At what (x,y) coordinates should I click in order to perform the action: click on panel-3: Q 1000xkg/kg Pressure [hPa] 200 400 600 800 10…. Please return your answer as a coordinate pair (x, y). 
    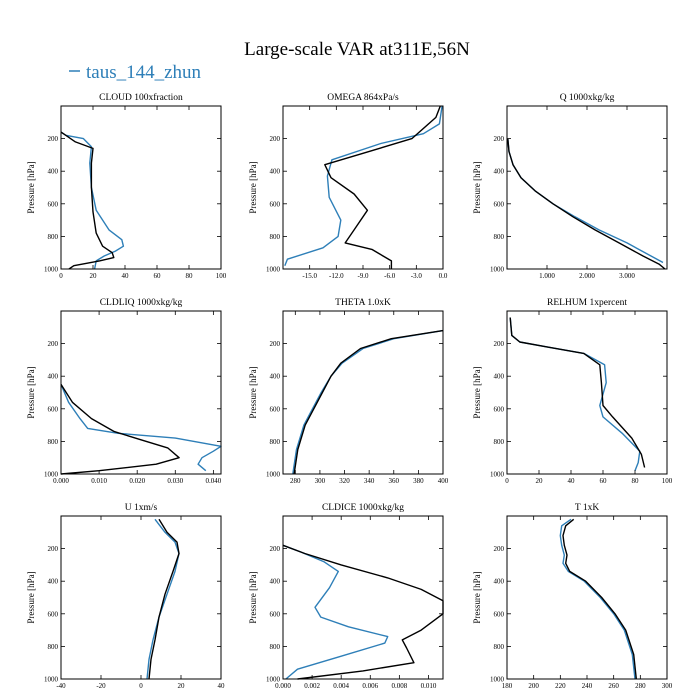
    Looking at the image, I should click on (570, 186).